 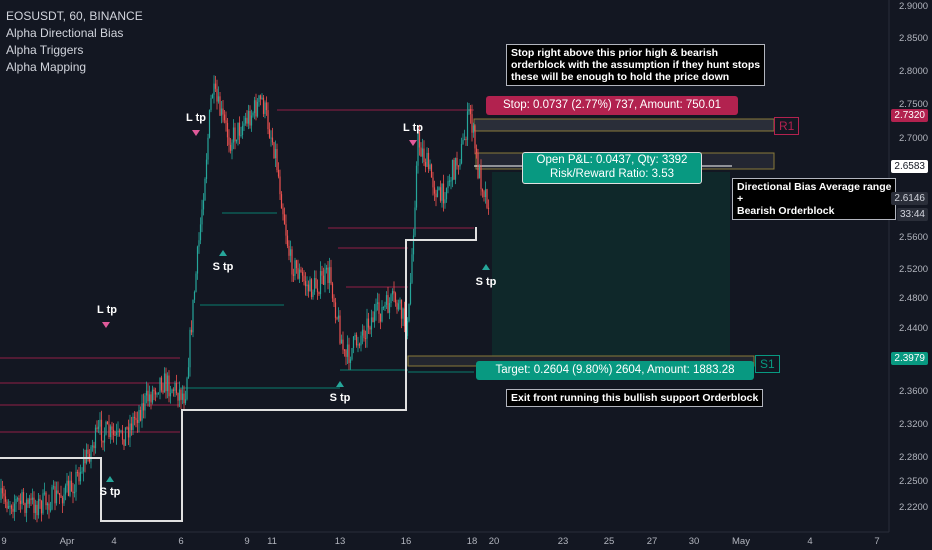 I want to click on short-tp-marker, so click(x=340, y=384).